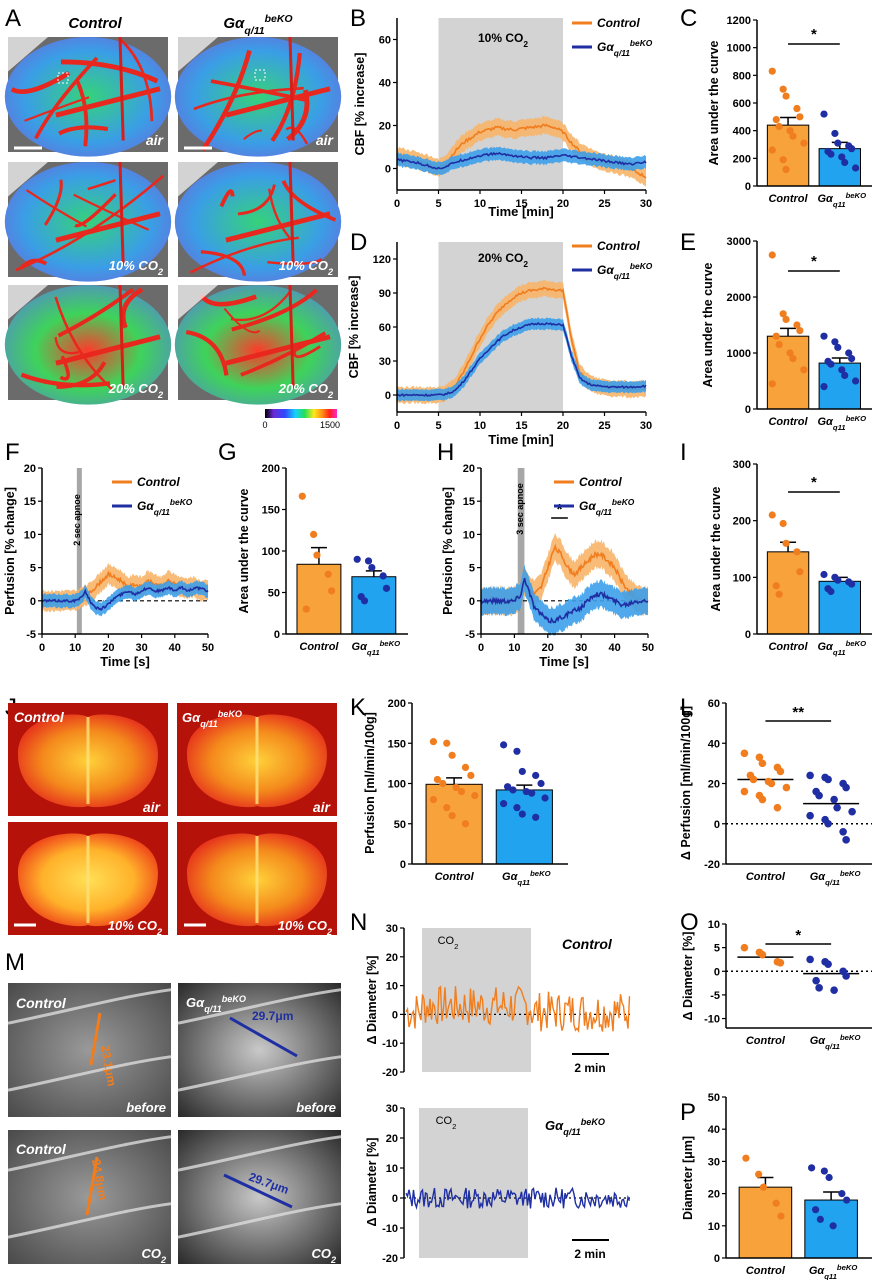 This screenshot has height=1280, width=875. What do you see at coordinates (257, 25) in the screenshot?
I see `column-title: Gαq/11beKO` at bounding box center [257, 25].